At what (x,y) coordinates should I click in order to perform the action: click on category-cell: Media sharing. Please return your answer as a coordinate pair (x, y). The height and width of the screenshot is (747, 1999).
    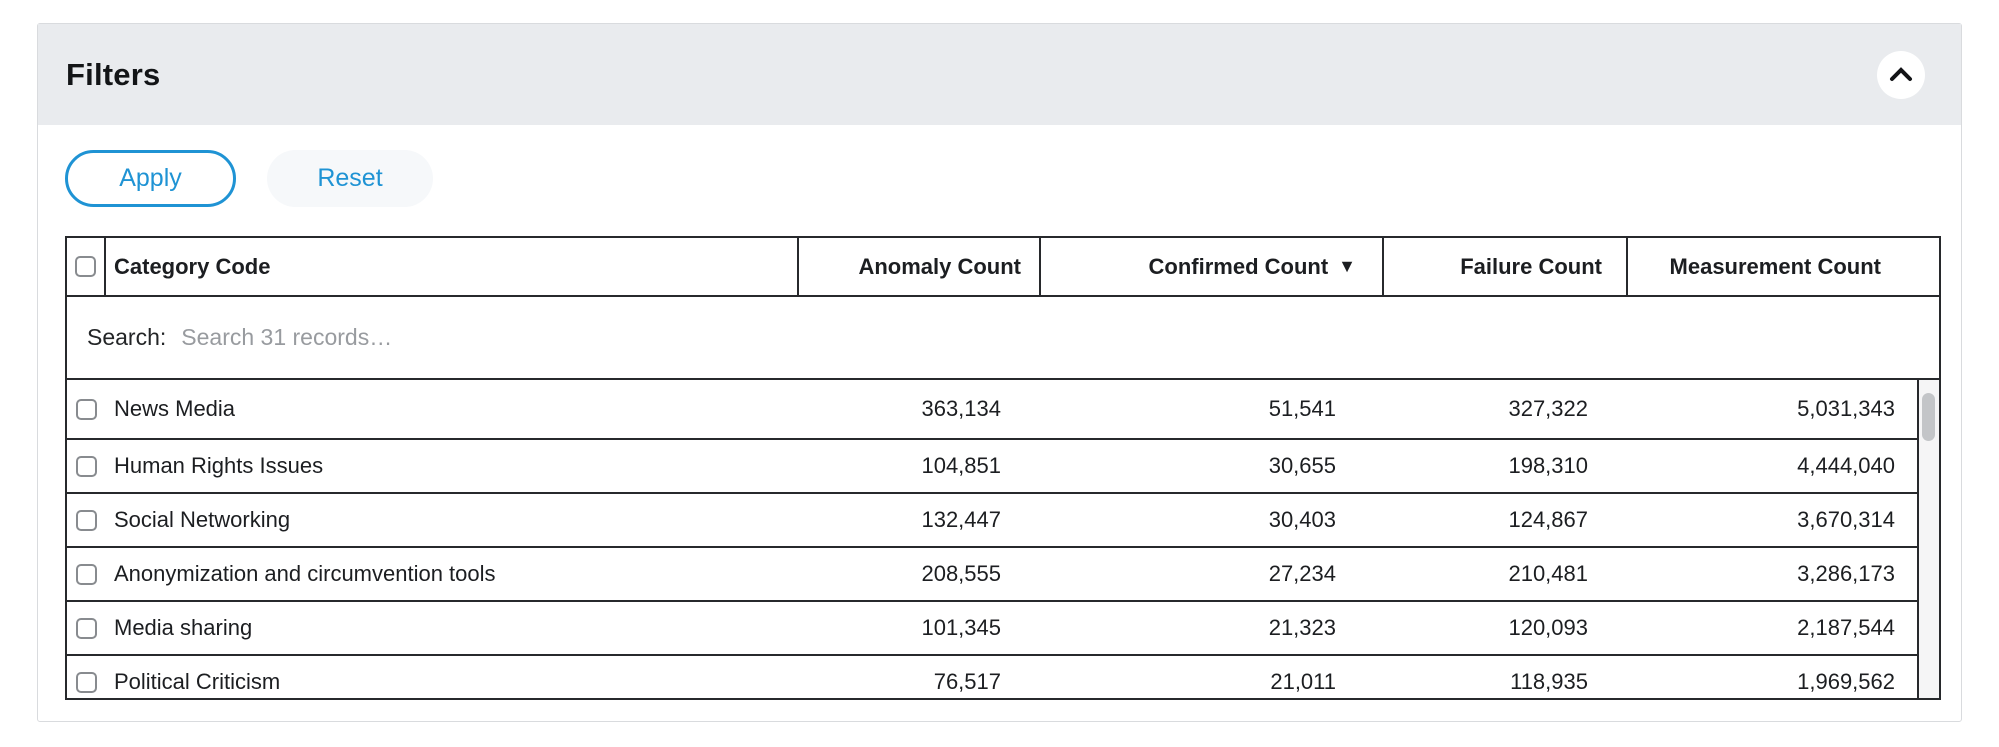
    Looking at the image, I should click on (183, 627).